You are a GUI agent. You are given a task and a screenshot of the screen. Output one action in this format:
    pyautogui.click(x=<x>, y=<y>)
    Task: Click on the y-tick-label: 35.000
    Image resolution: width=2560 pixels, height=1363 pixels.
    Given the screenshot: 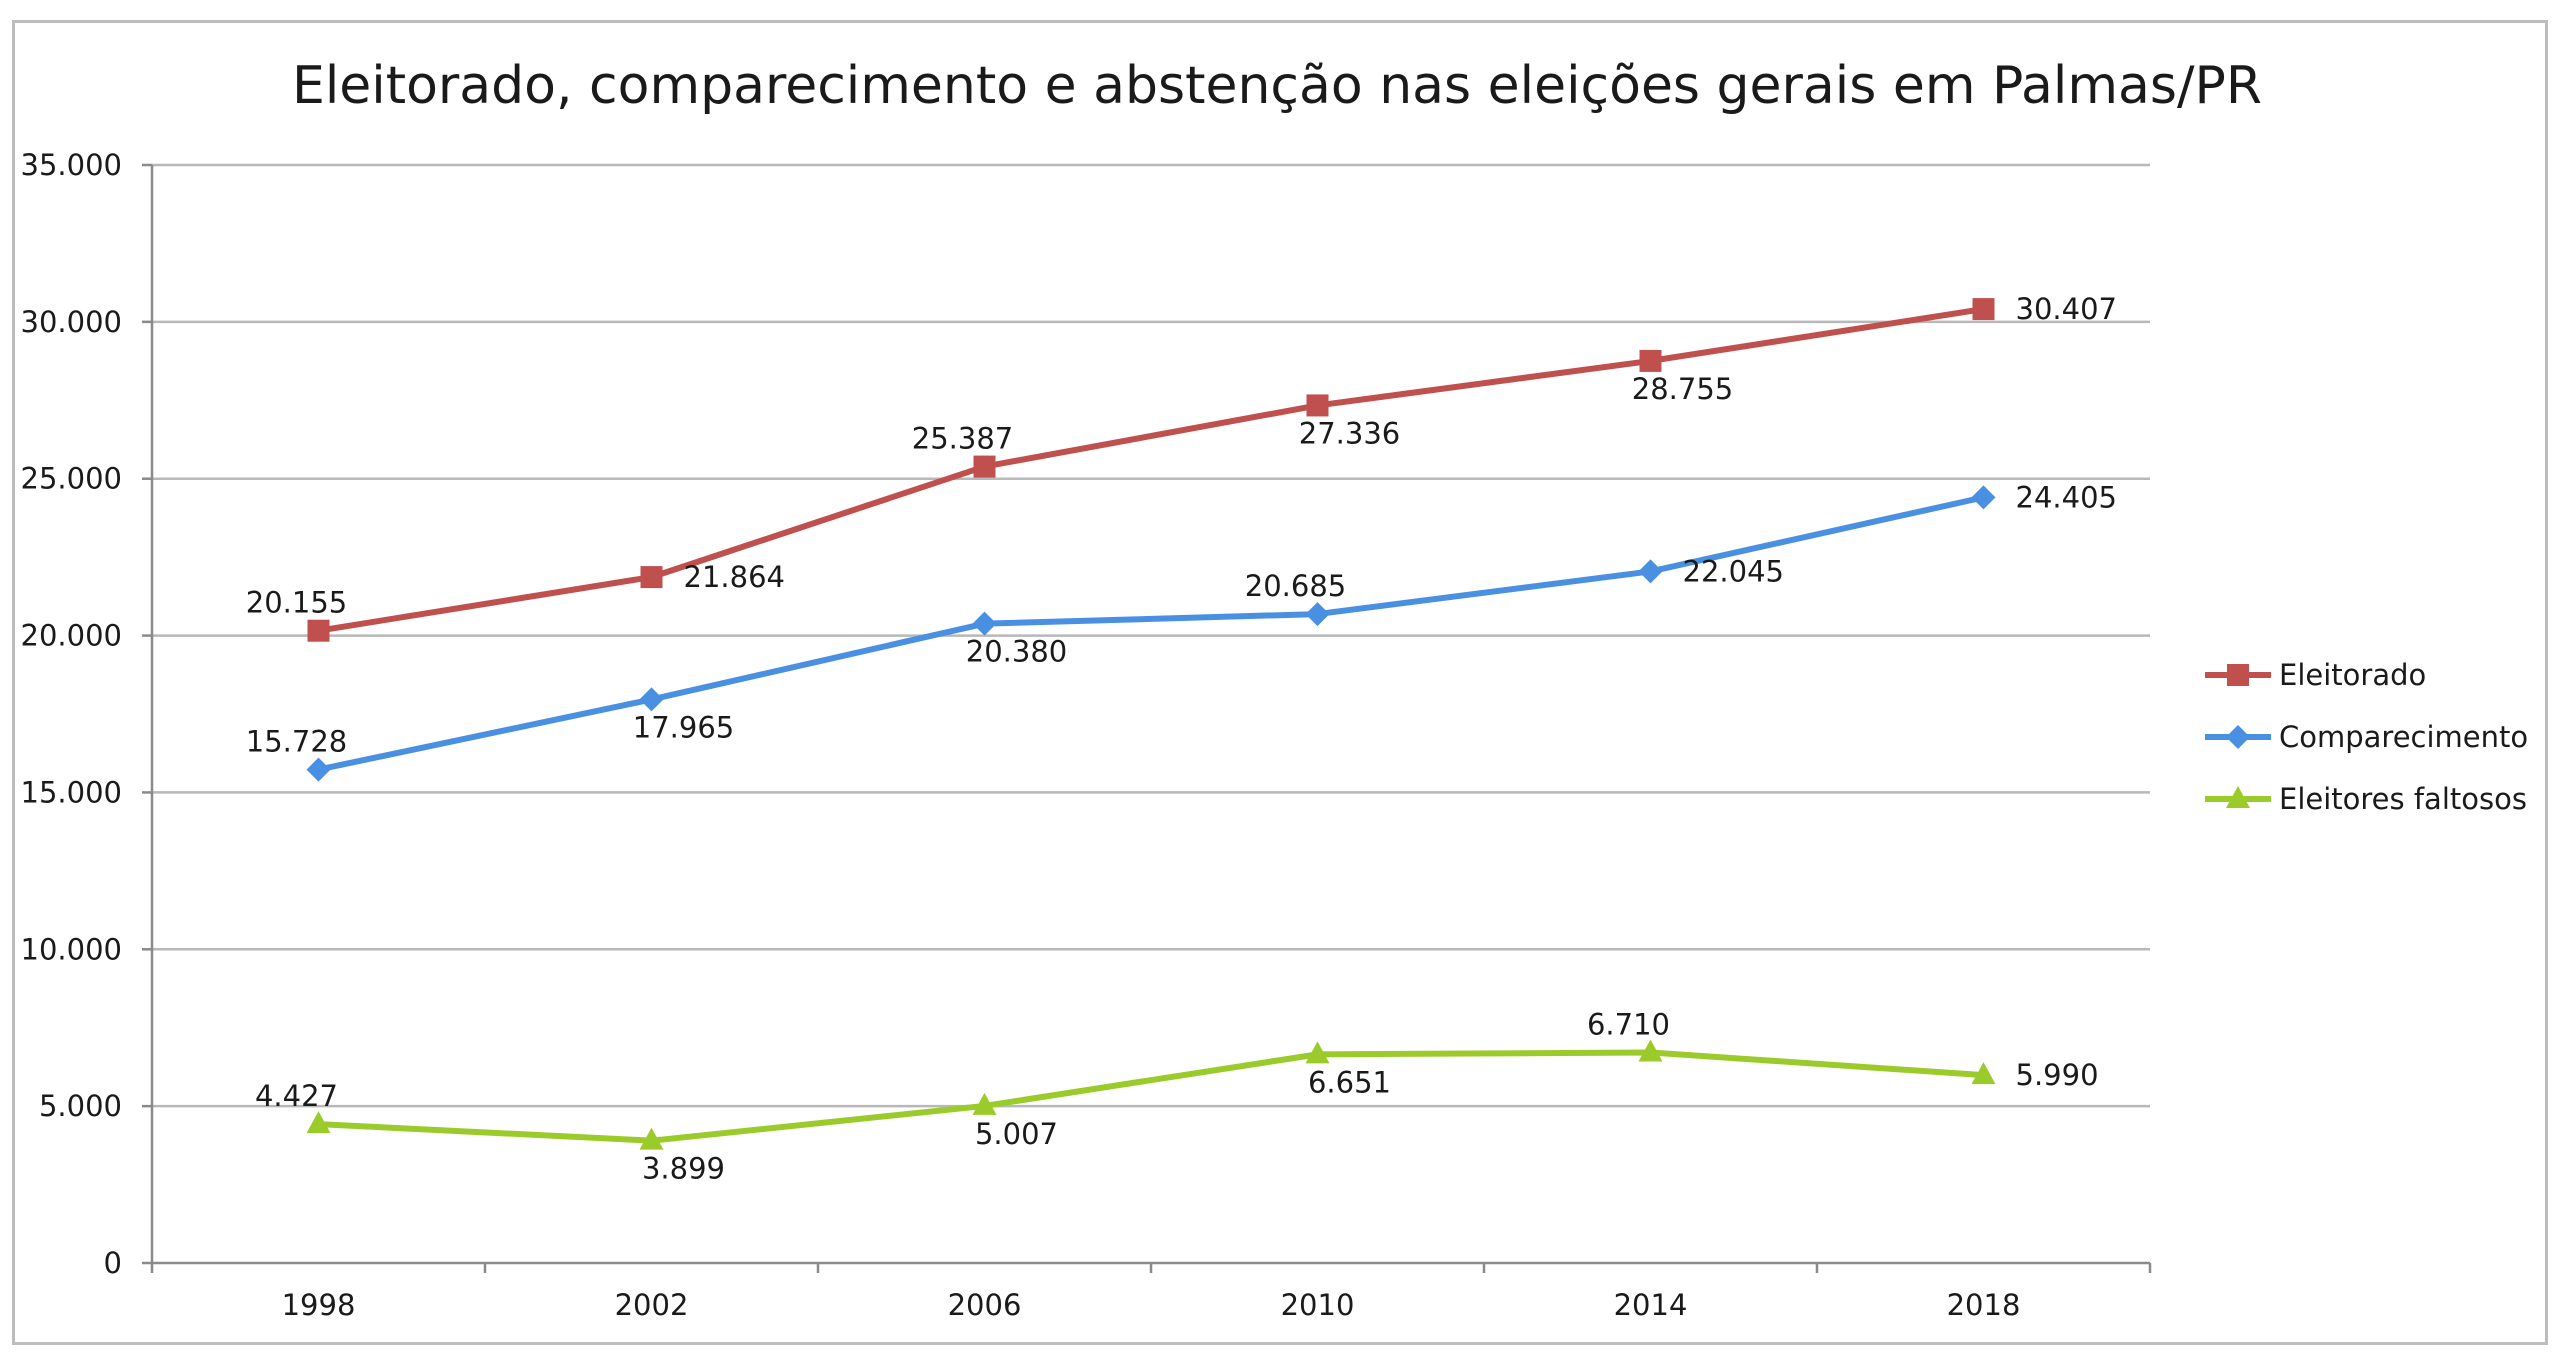 What is the action you would take?
    pyautogui.click(x=71, y=165)
    